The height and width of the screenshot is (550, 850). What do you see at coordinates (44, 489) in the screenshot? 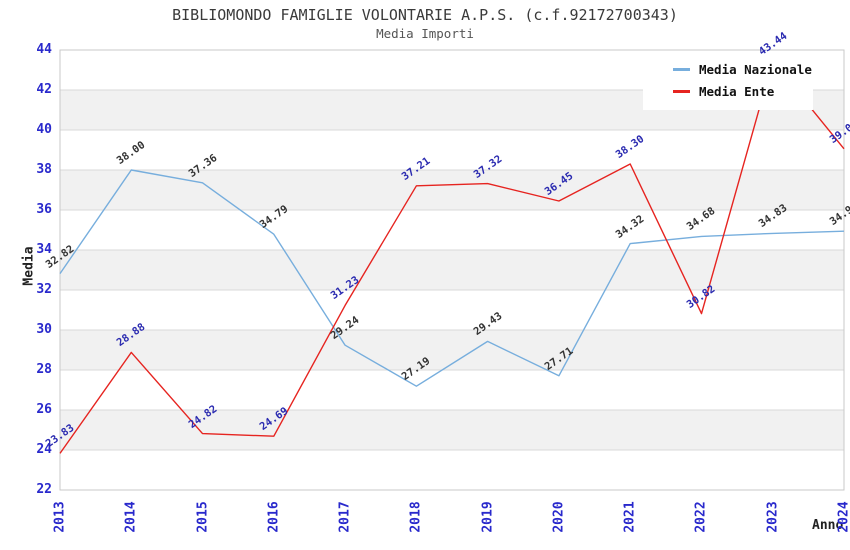
I see `y-tick-label: 22` at bounding box center [44, 489].